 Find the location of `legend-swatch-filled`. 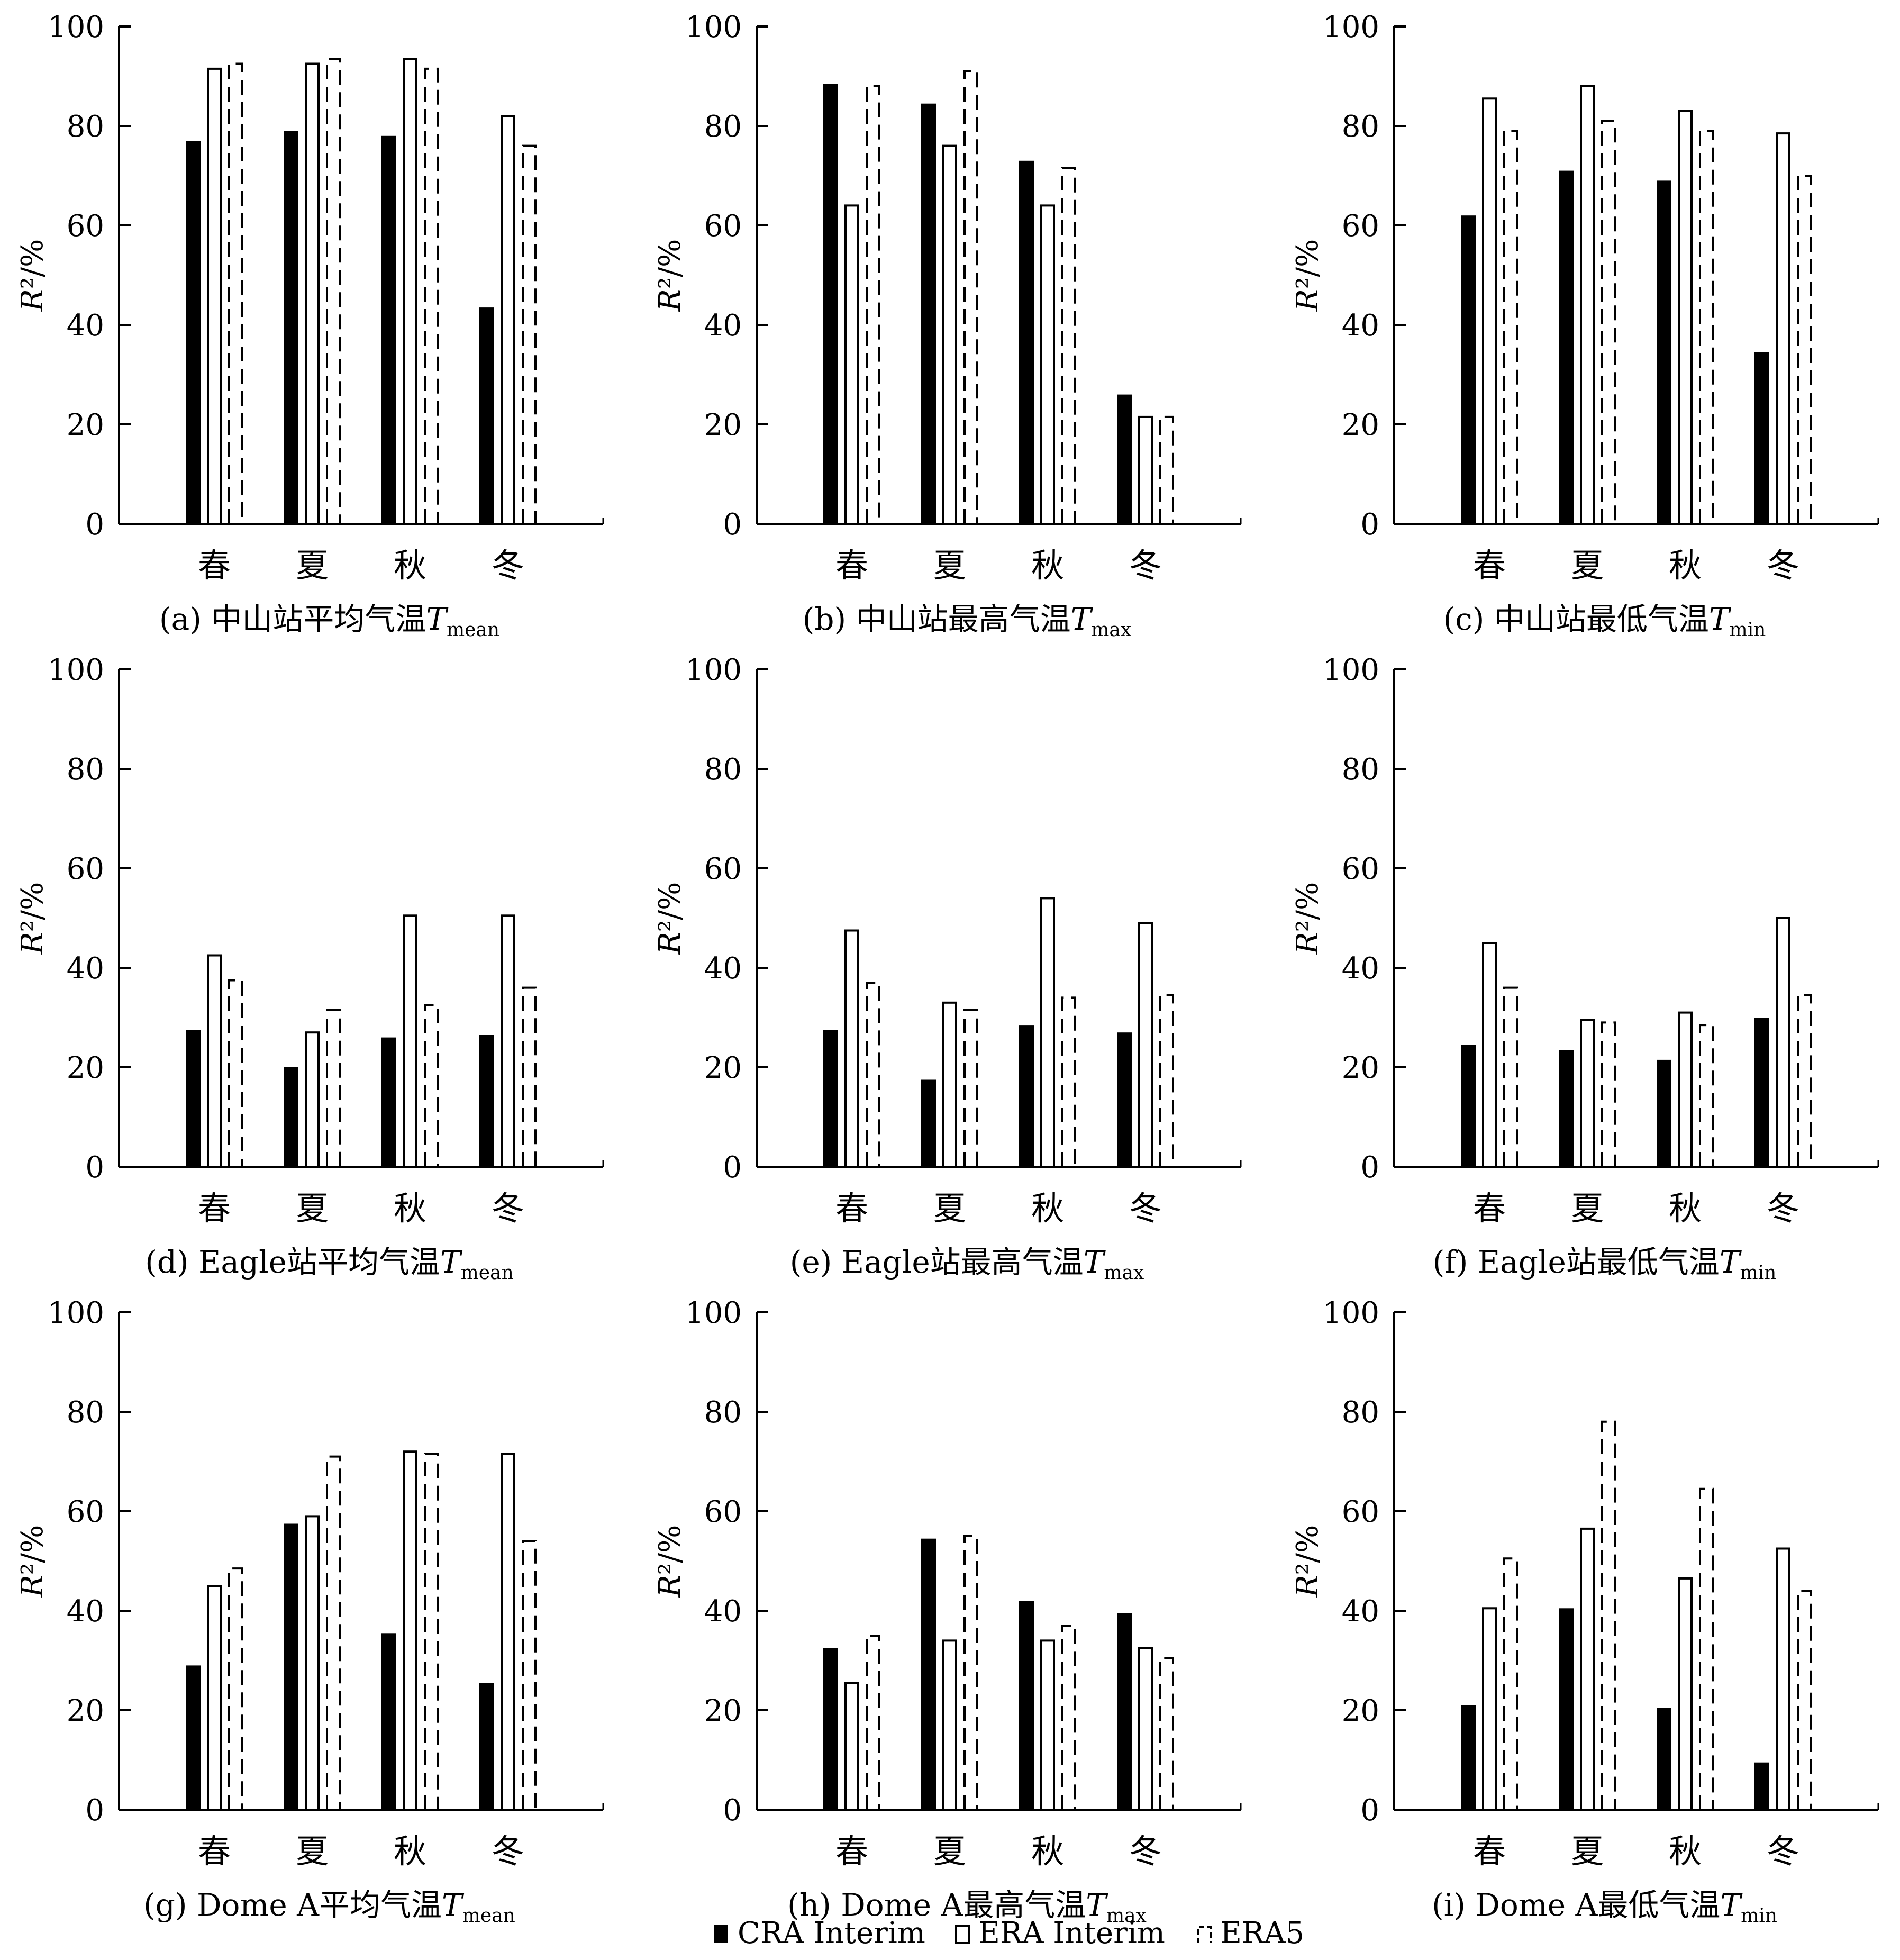

legend-swatch-filled is located at coordinates (721, 1934).